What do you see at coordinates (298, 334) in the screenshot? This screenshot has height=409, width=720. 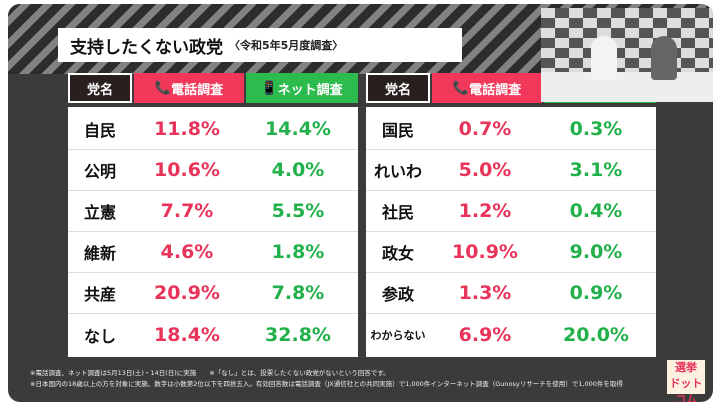 I see `net-value: 32.8%` at bounding box center [298, 334].